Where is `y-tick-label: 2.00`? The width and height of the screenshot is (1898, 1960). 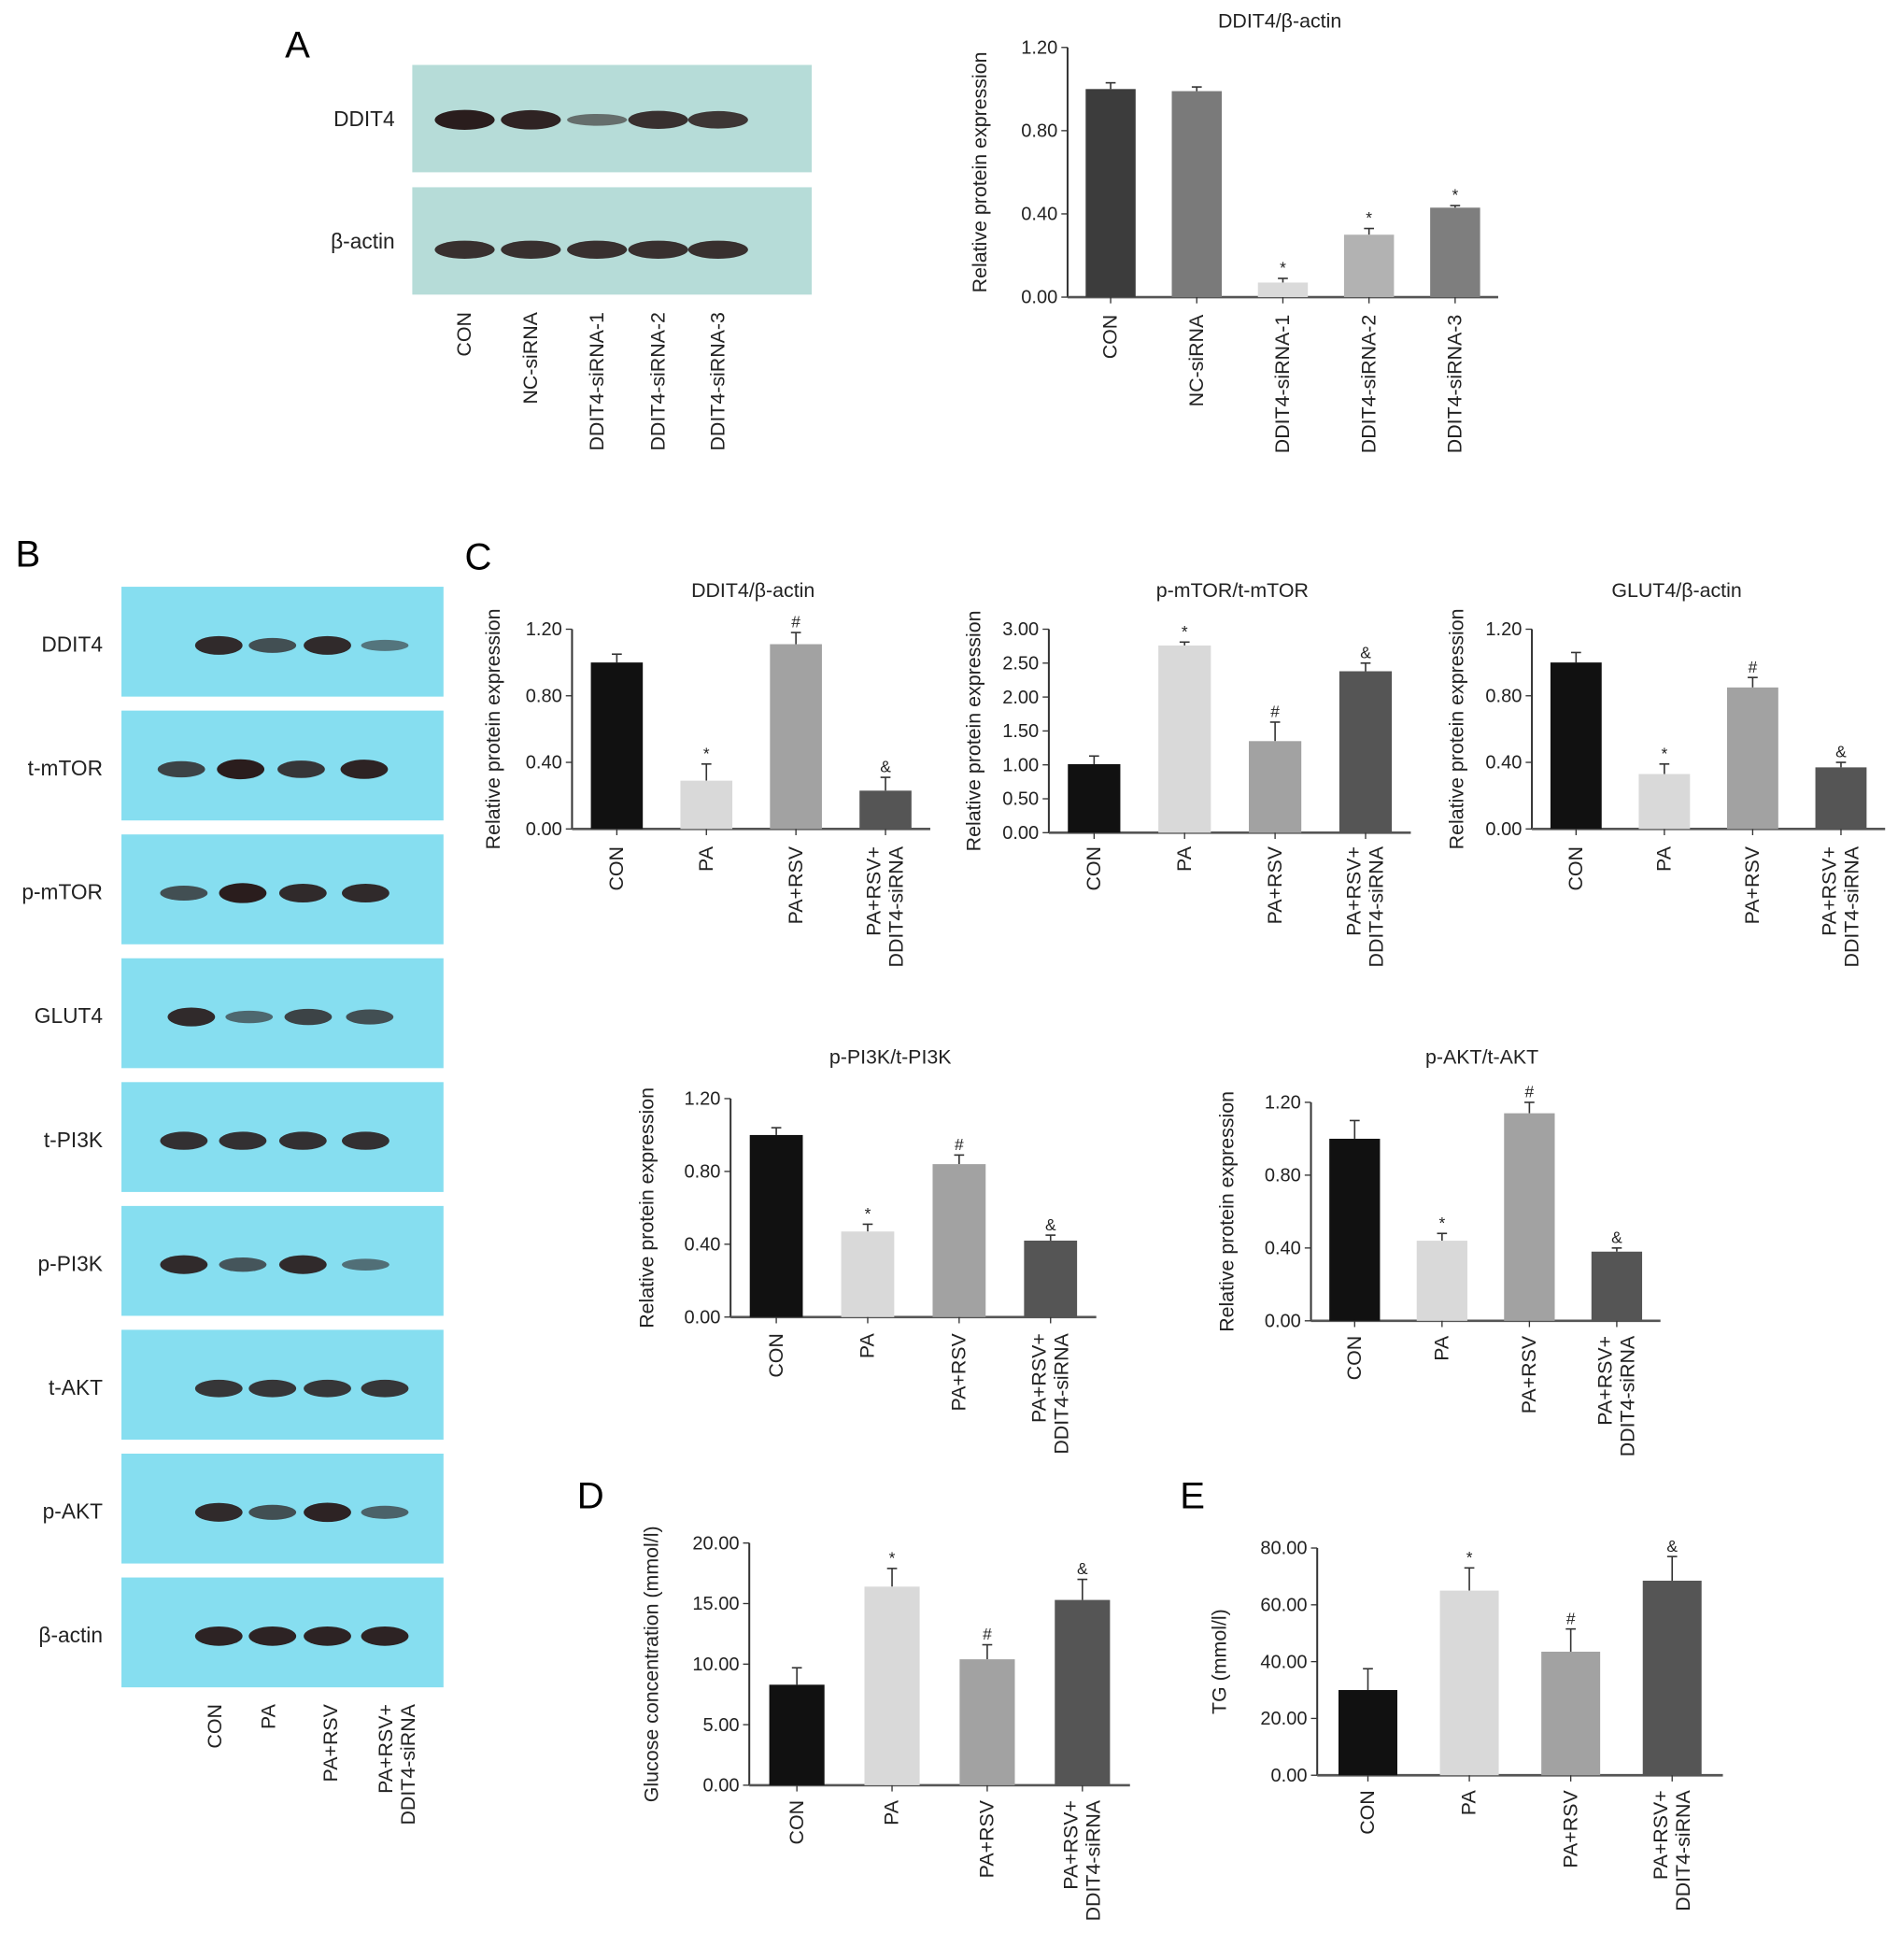 y-tick-label: 2.00 is located at coordinates (1020, 698).